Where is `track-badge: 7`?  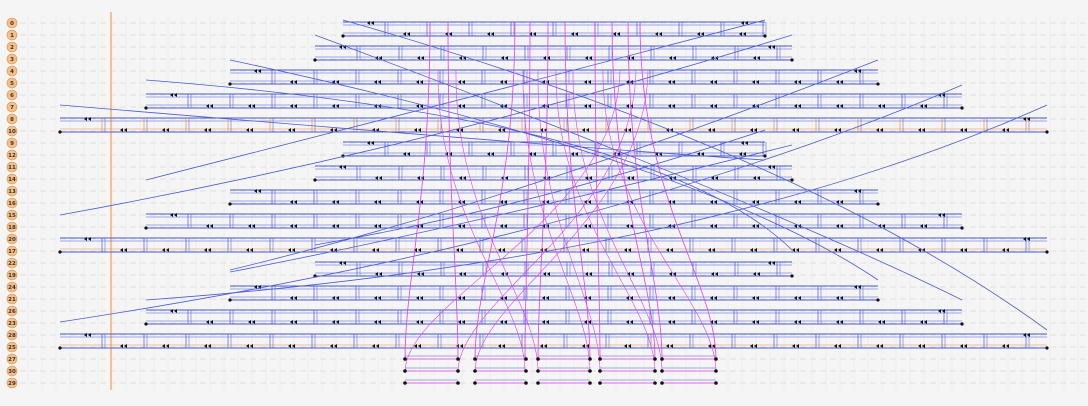 track-badge: 7 is located at coordinates (12, 107).